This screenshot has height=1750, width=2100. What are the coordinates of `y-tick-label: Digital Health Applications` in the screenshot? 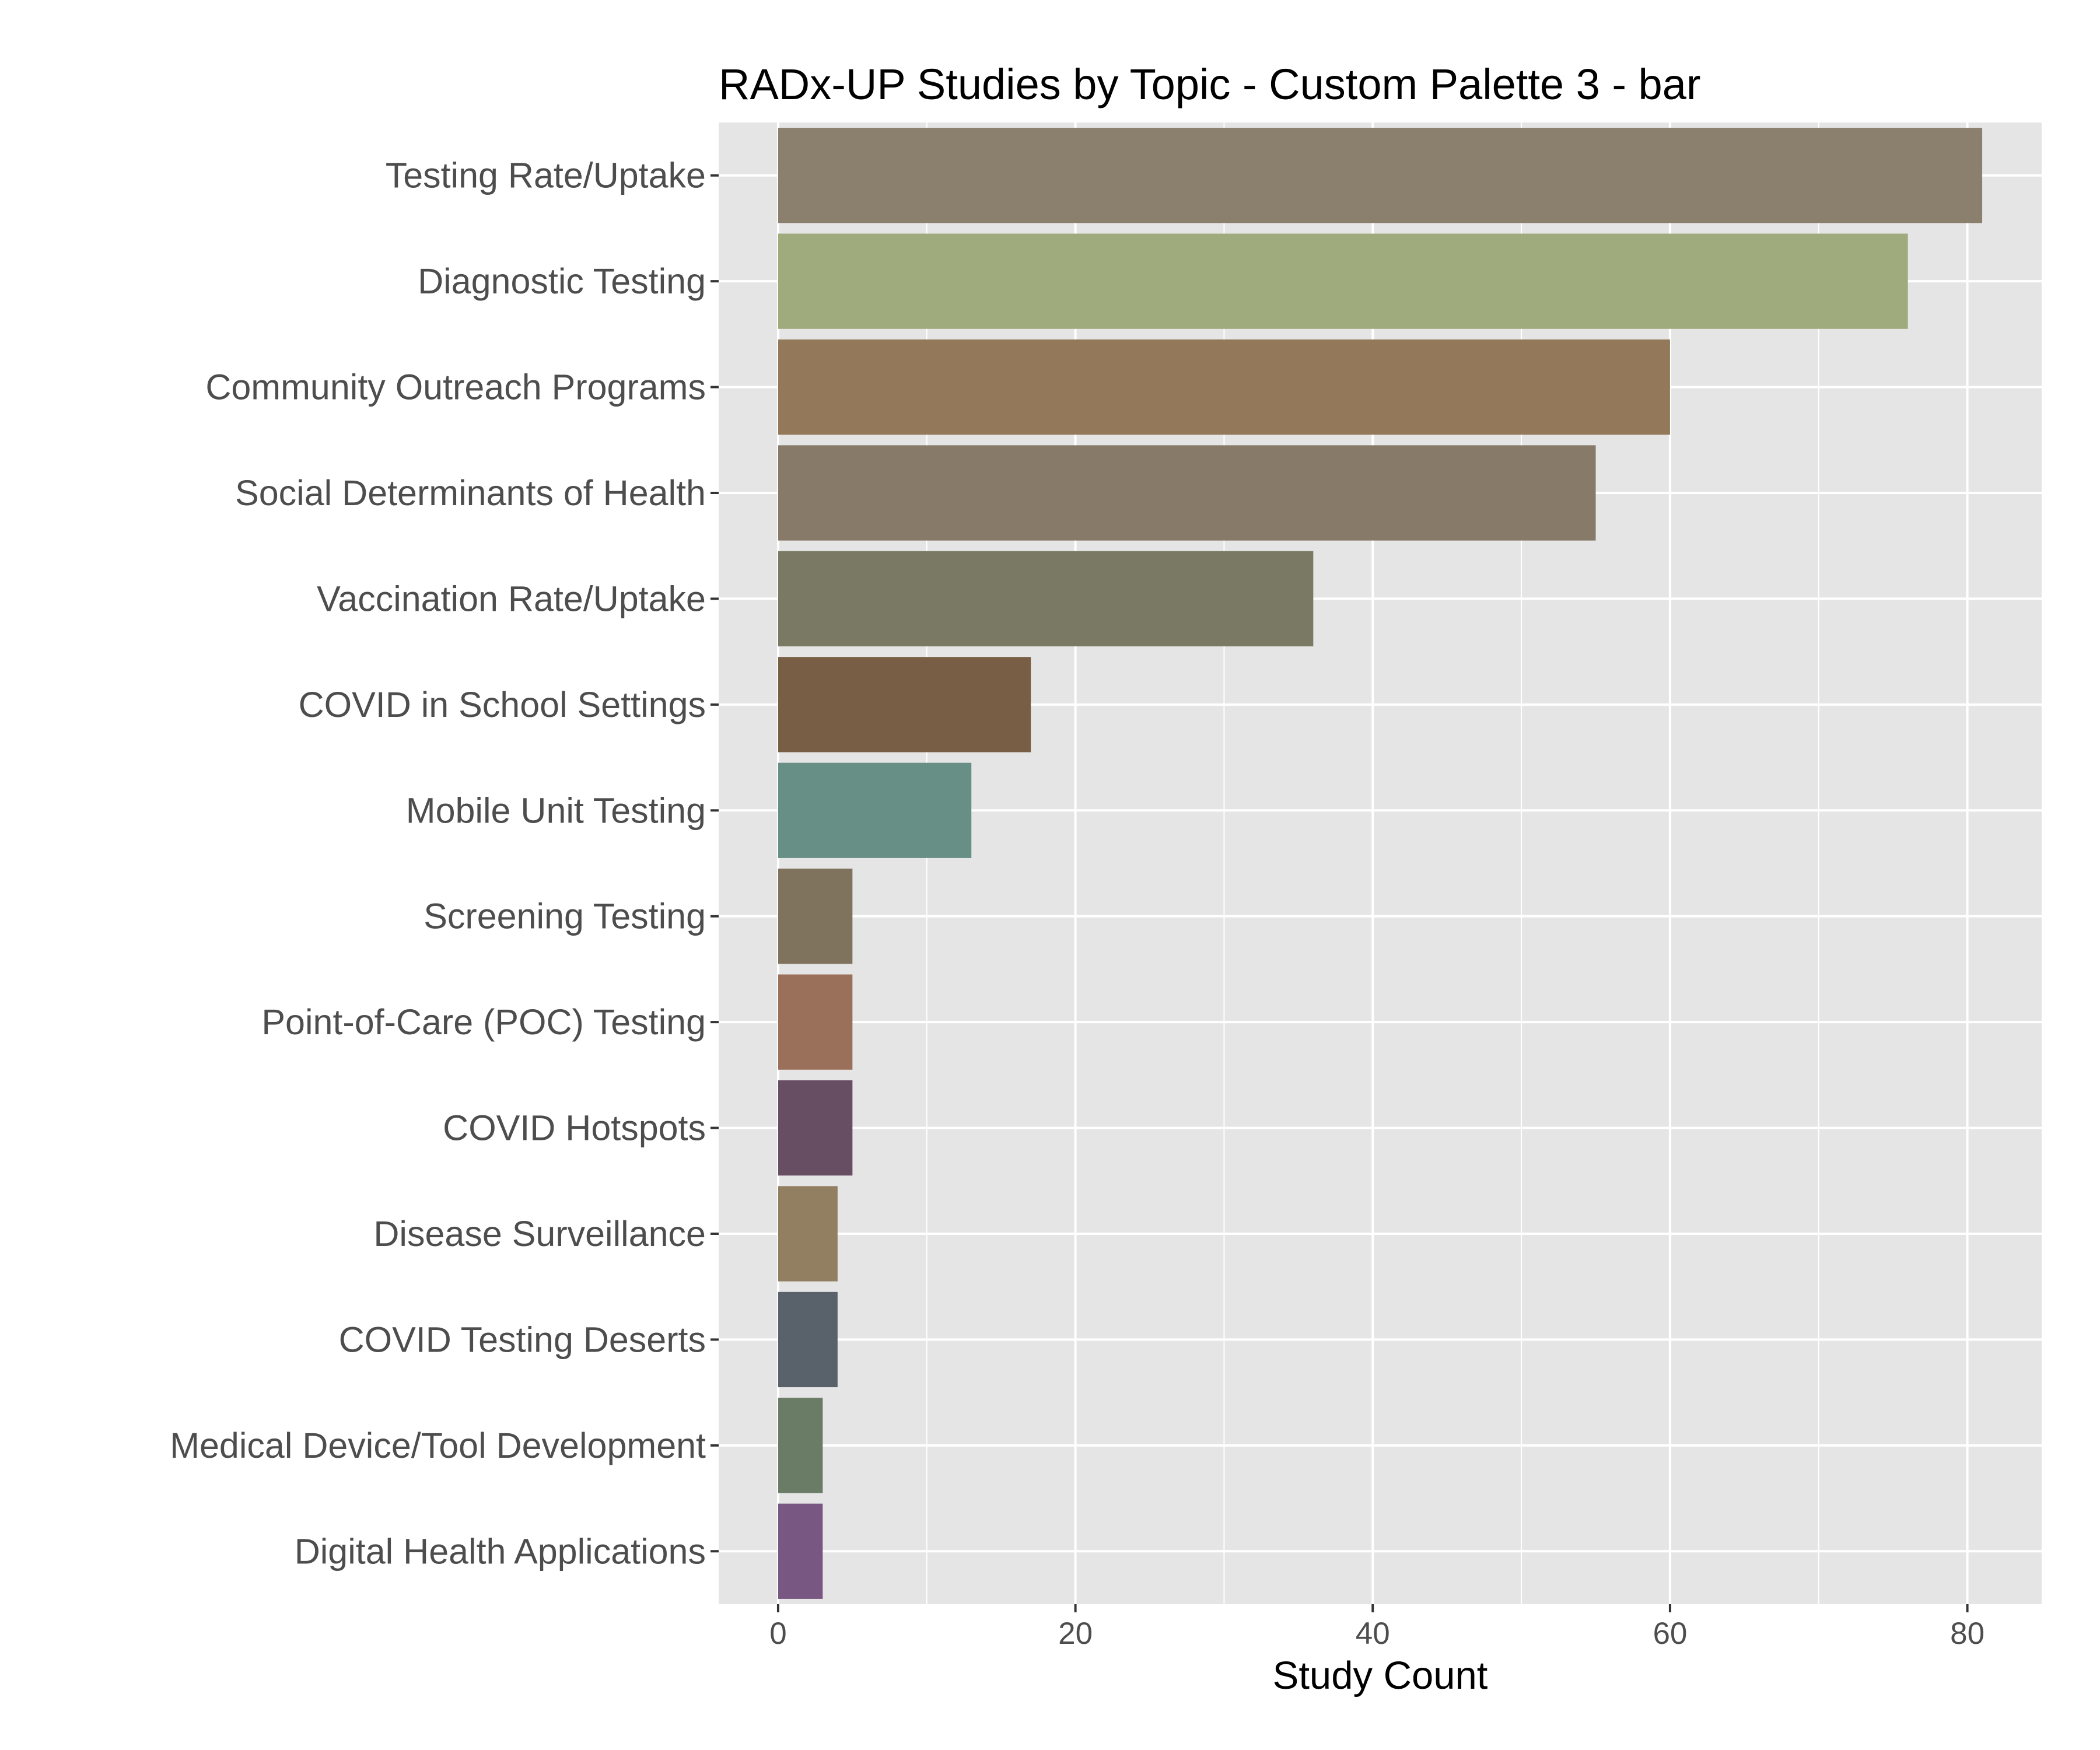 It's located at (501, 1551).